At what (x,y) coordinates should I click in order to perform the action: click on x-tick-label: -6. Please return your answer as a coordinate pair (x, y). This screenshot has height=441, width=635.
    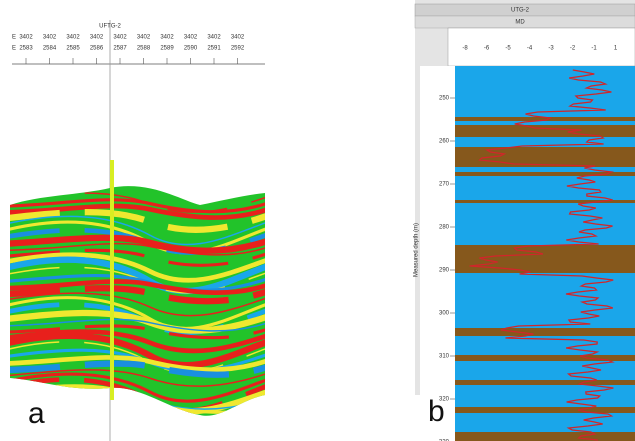
    Looking at the image, I should click on (487, 49).